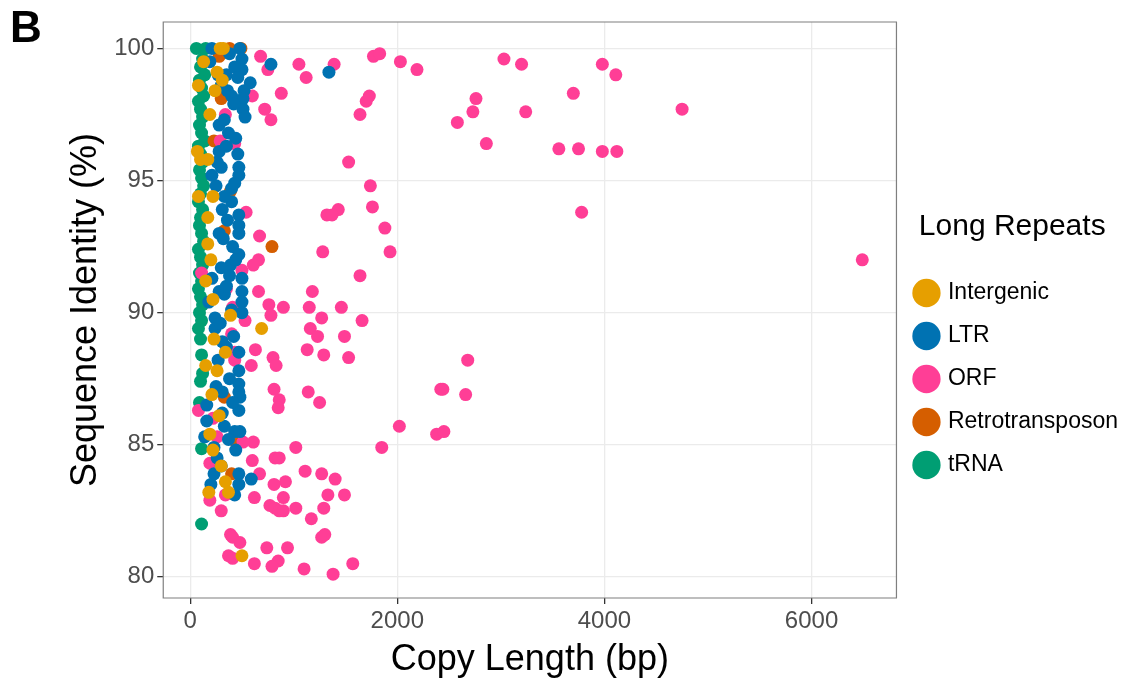 This screenshot has height=694, width=1138. Describe the element at coordinates (1033, 420) in the screenshot. I see `legend-label: Retrotransposon` at that location.